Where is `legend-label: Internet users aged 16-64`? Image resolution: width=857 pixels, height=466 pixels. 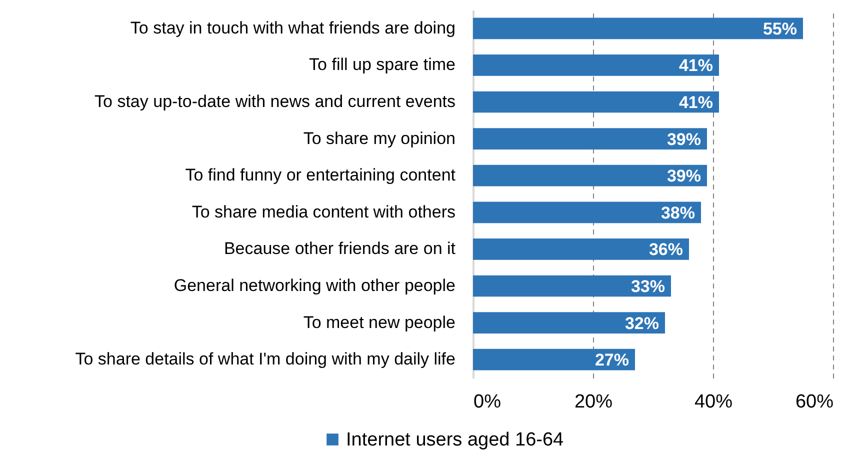 legend-label: Internet users aged 16-64 is located at coordinates (455, 440).